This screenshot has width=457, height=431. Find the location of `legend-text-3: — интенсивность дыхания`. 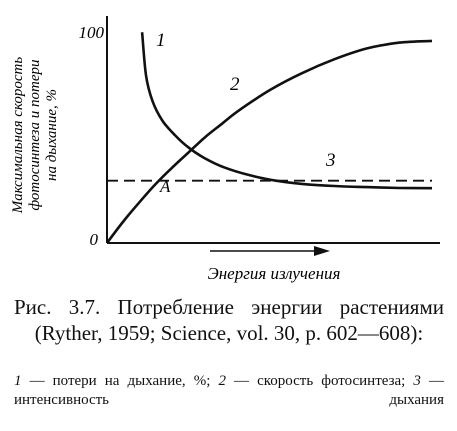

legend-text-3: — интенсивность дыхания is located at coordinates (229, 390).